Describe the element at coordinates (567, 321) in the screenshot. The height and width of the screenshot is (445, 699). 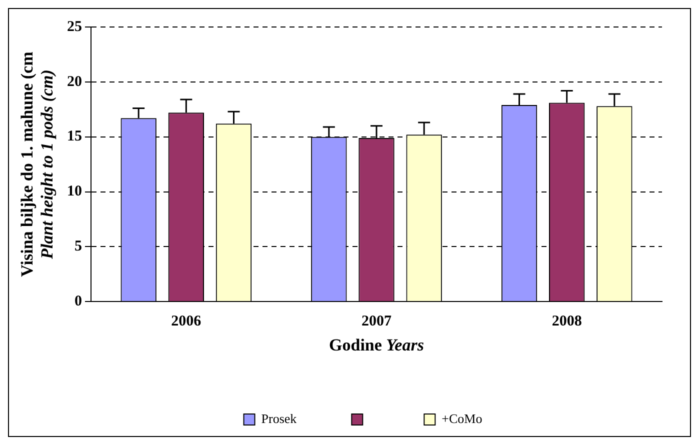
I see `x-tick-label: 2008` at that location.